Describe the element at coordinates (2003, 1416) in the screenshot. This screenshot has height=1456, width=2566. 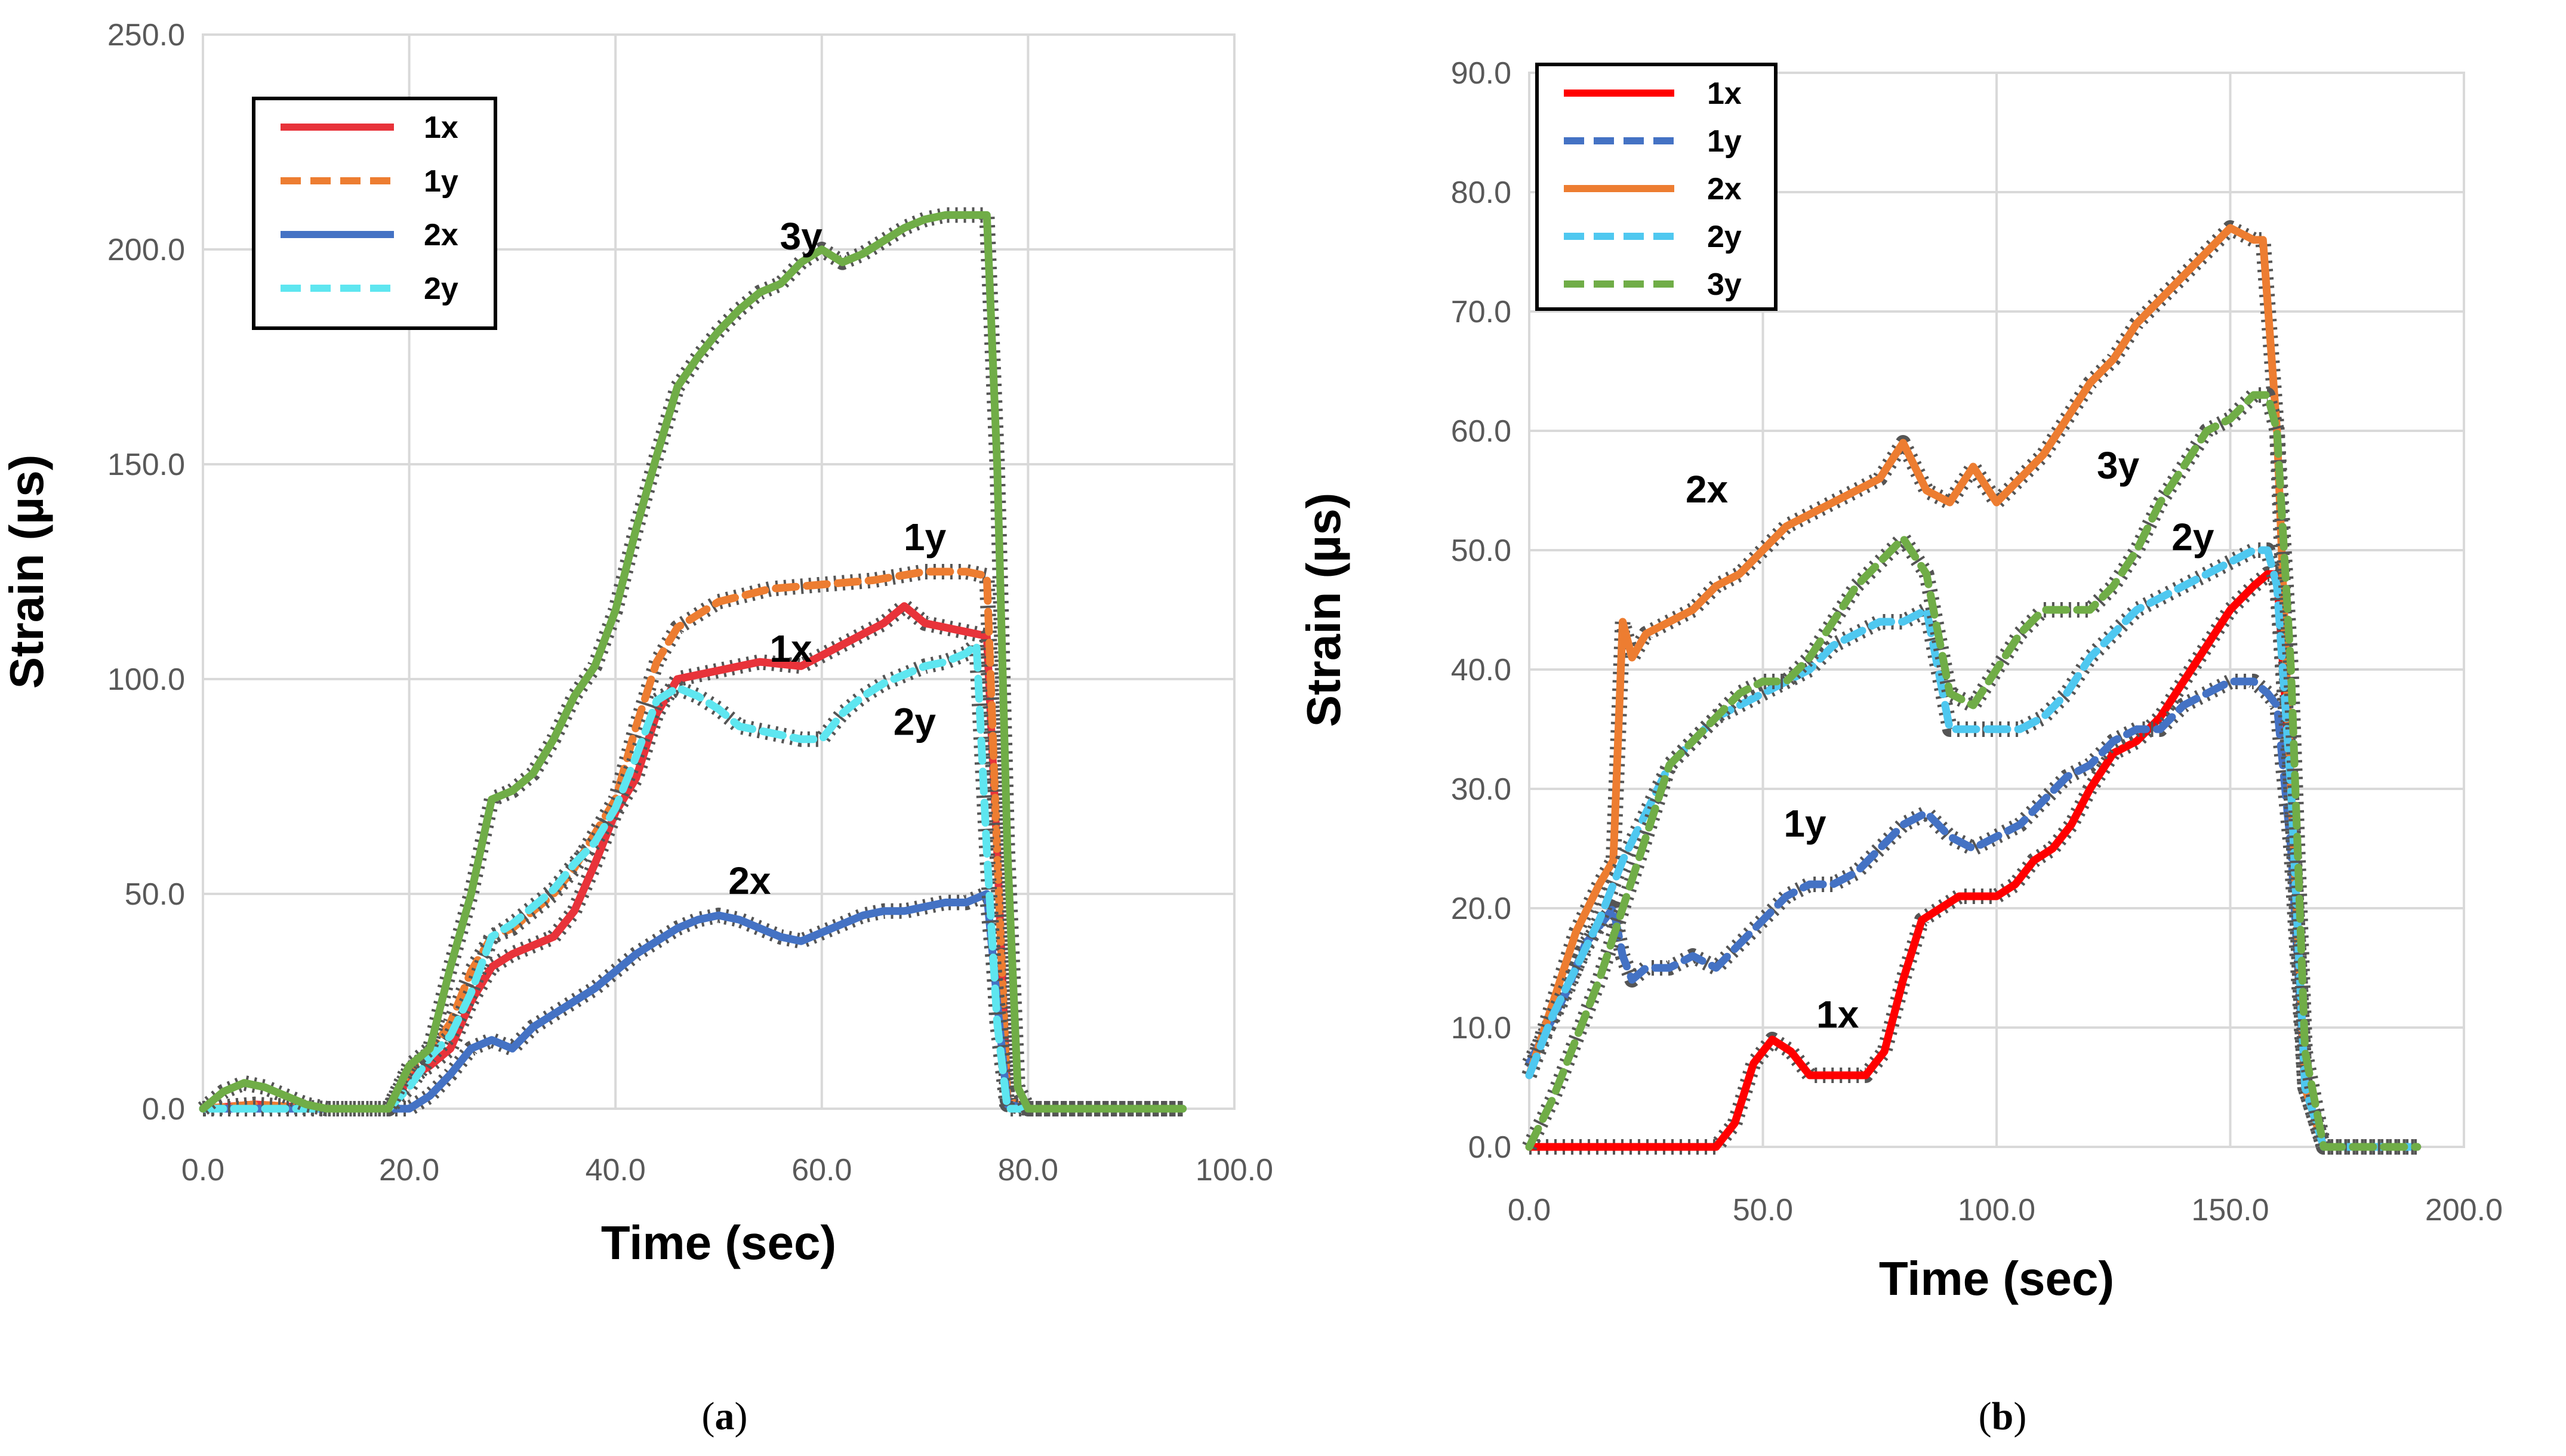
I see `panel-label: (b)` at that location.